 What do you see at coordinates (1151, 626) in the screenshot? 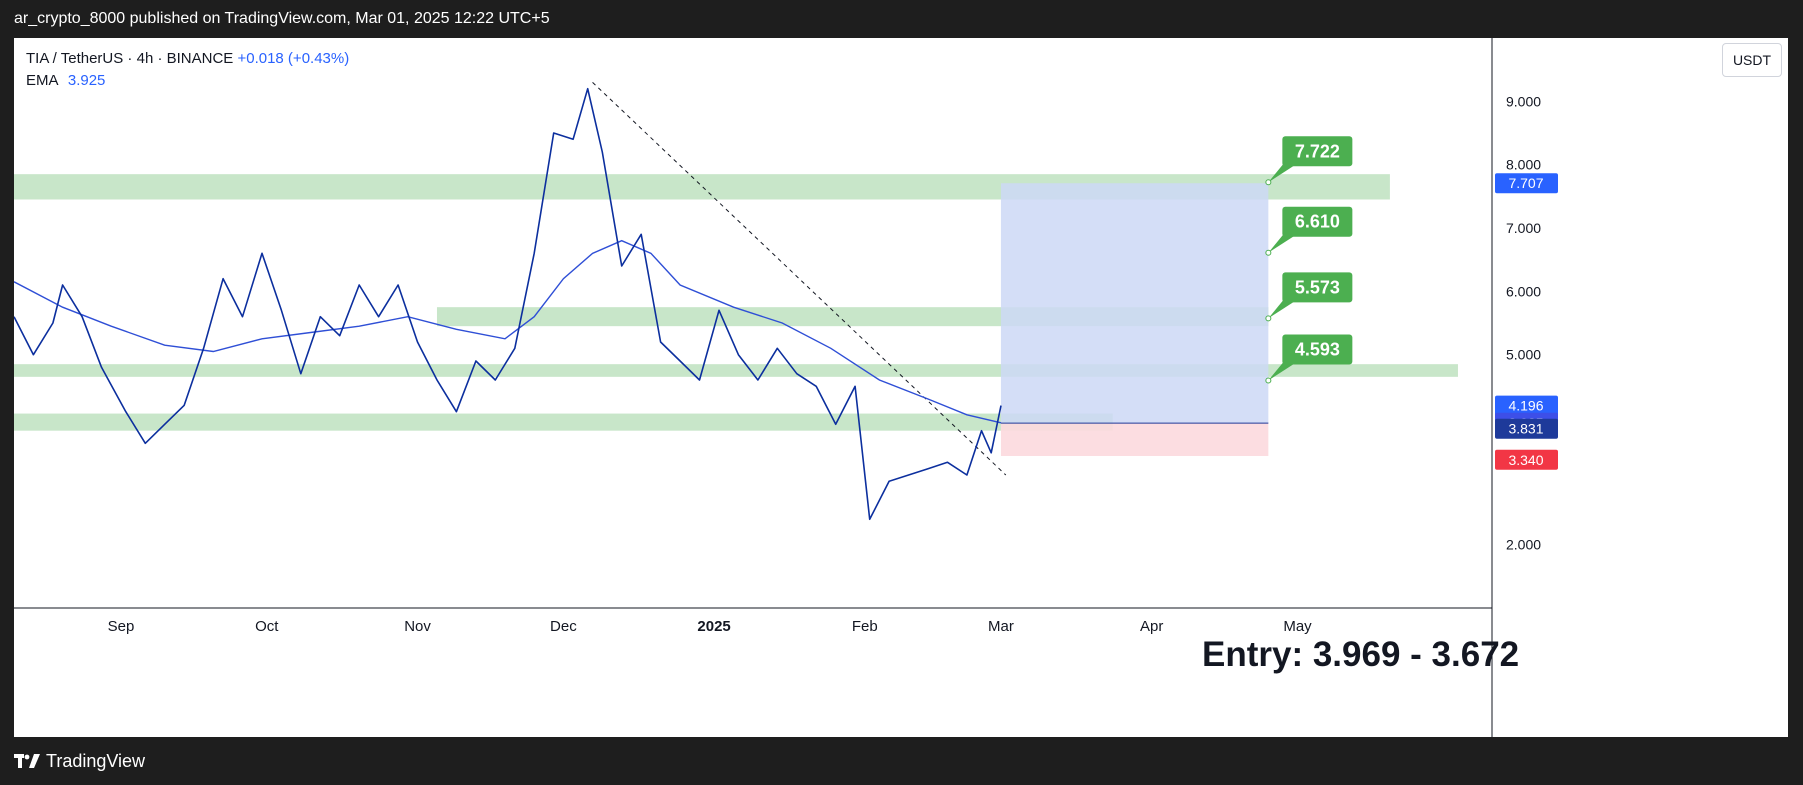
I see `x-tick-label: Apr` at bounding box center [1151, 626].